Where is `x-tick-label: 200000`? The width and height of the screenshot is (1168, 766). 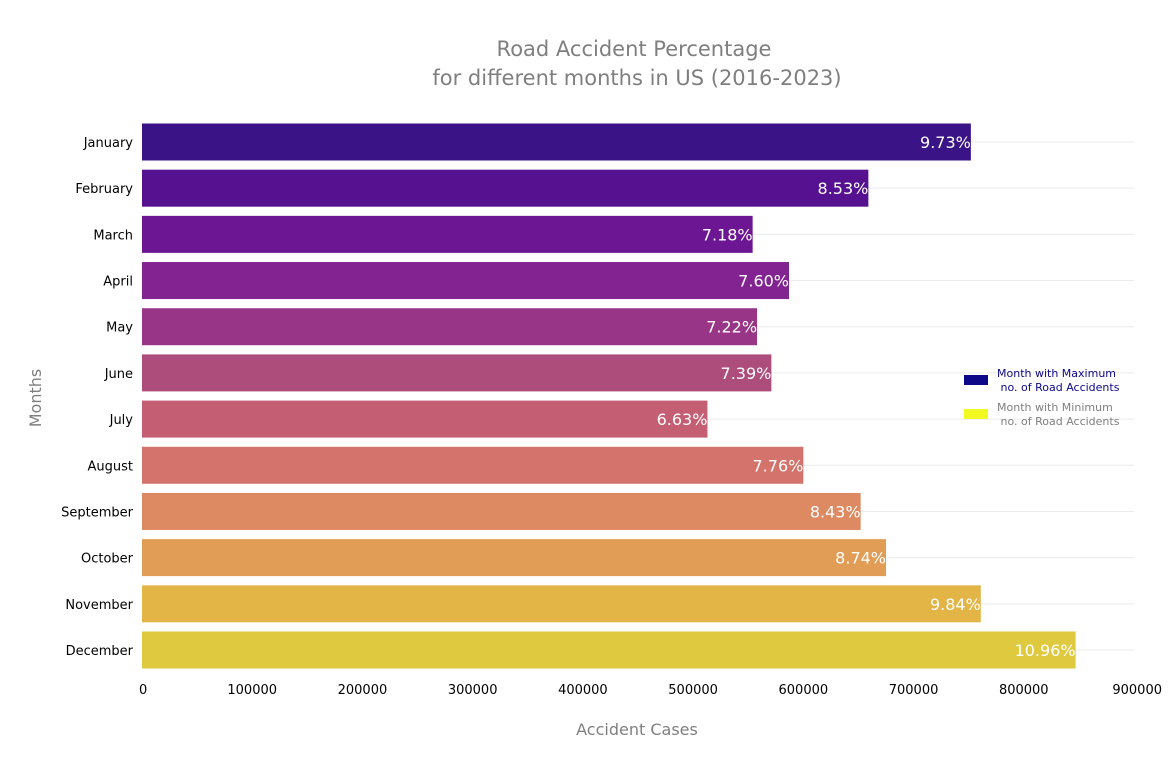
x-tick-label: 200000 is located at coordinates (363, 690).